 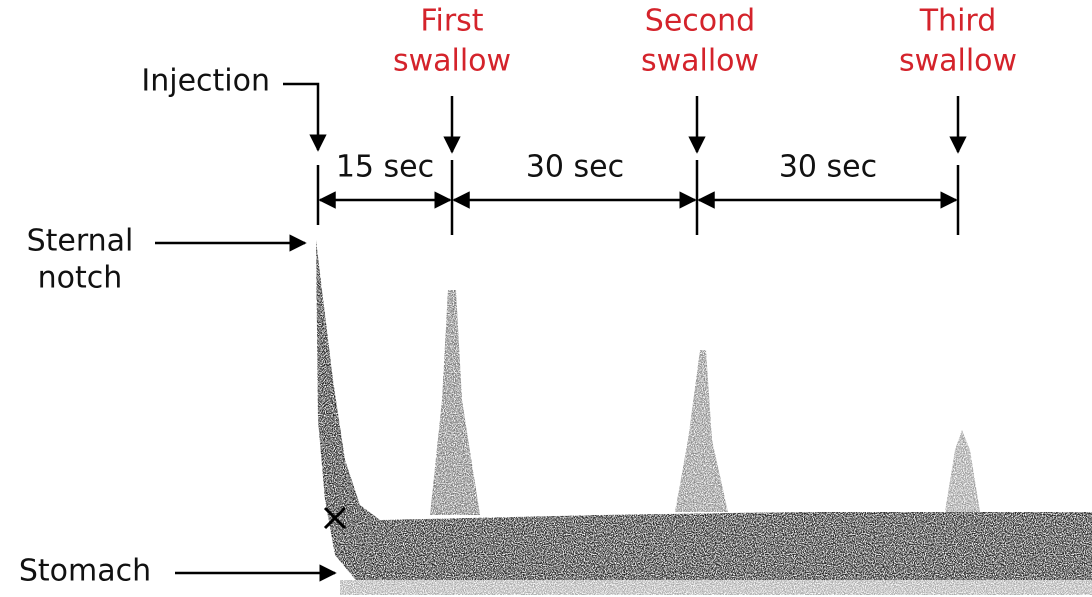 I want to click on second-swallow-peak, so click(x=701, y=431).